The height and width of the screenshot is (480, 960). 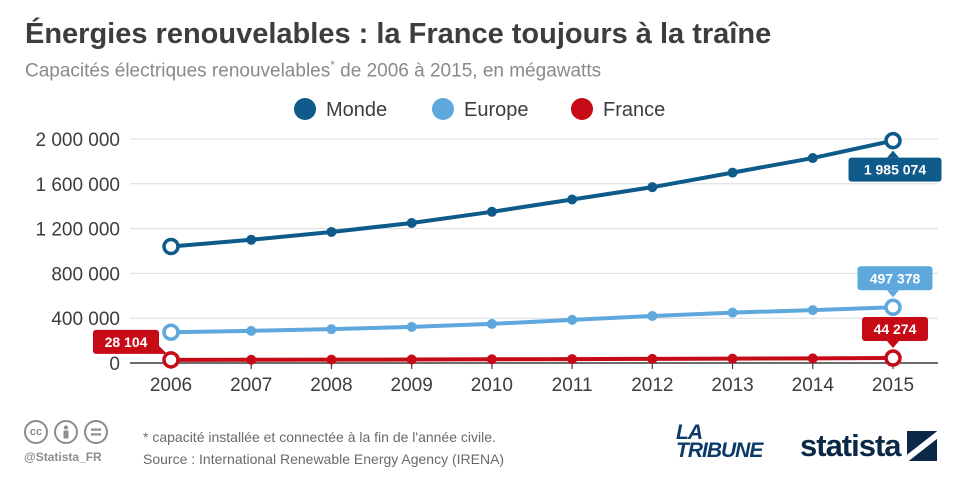 What do you see at coordinates (893, 385) in the screenshot?
I see `x-tick-label: 2015` at bounding box center [893, 385].